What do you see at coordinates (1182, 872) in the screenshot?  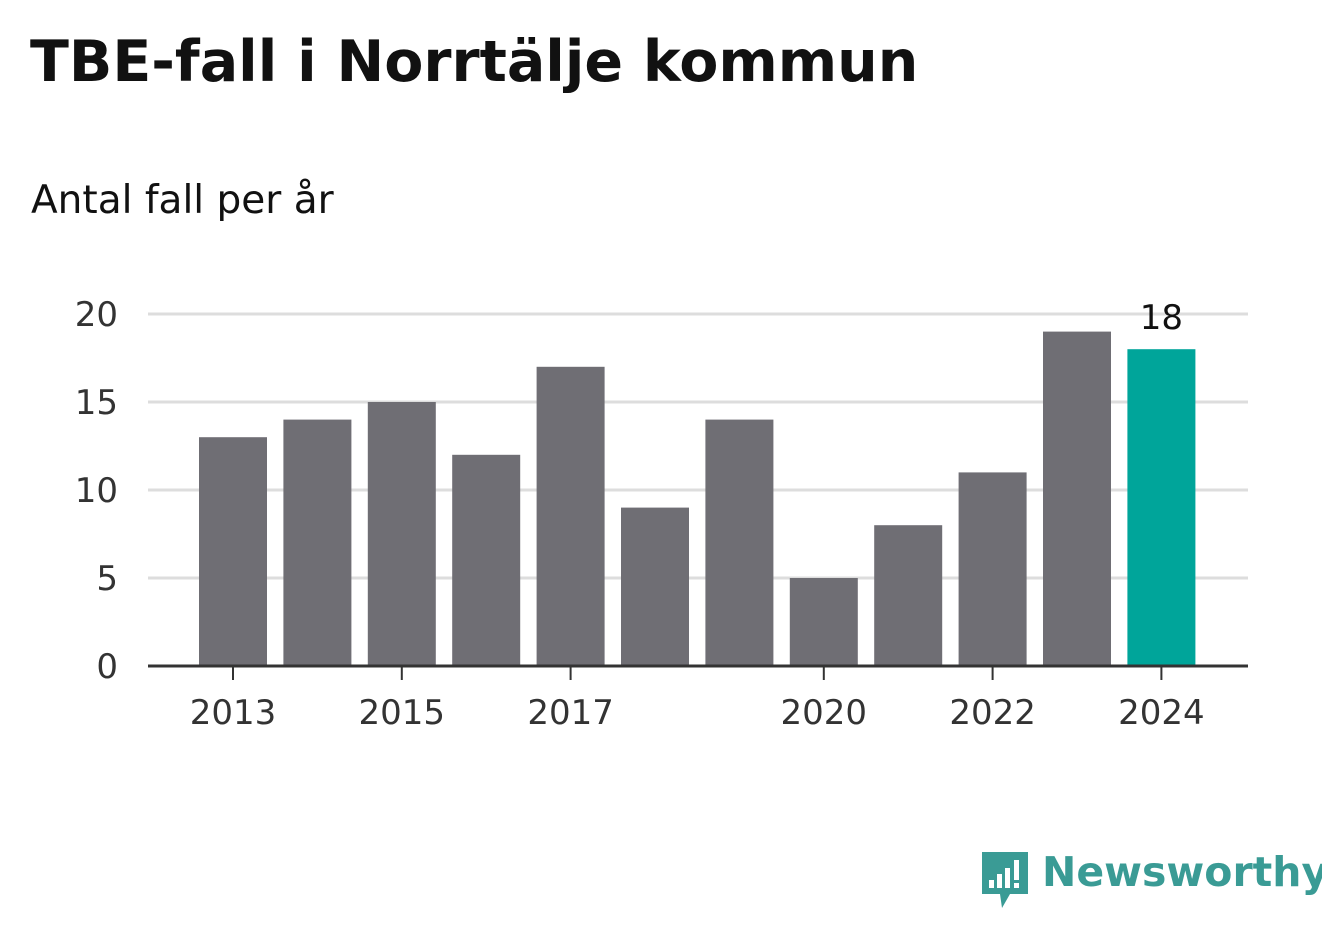 I see `newsworthy-logo-text: Newsworthy` at bounding box center [1182, 872].